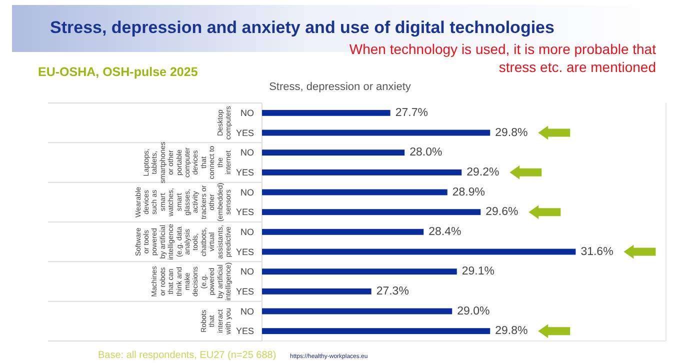 This screenshot has width=680, height=363. Describe the element at coordinates (478, 272) in the screenshot. I see `data-label: 29.1%` at that location.